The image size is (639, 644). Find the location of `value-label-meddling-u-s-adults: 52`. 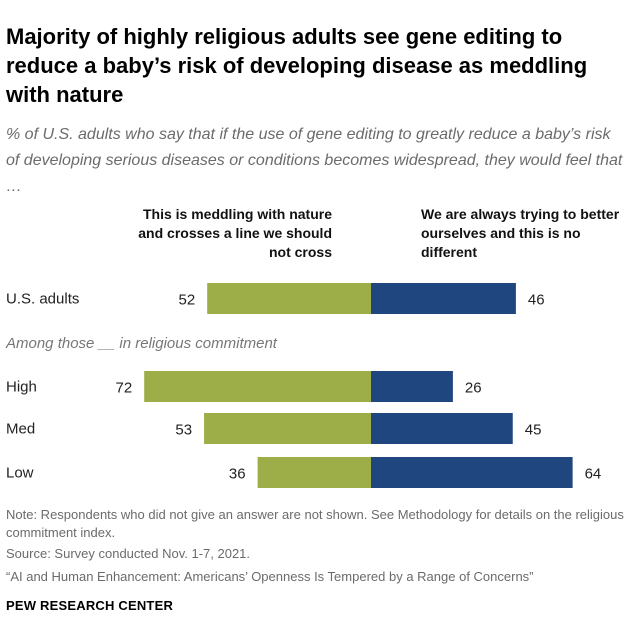

value-label-meddling-u-s-adults: 52 is located at coordinates (187, 300).